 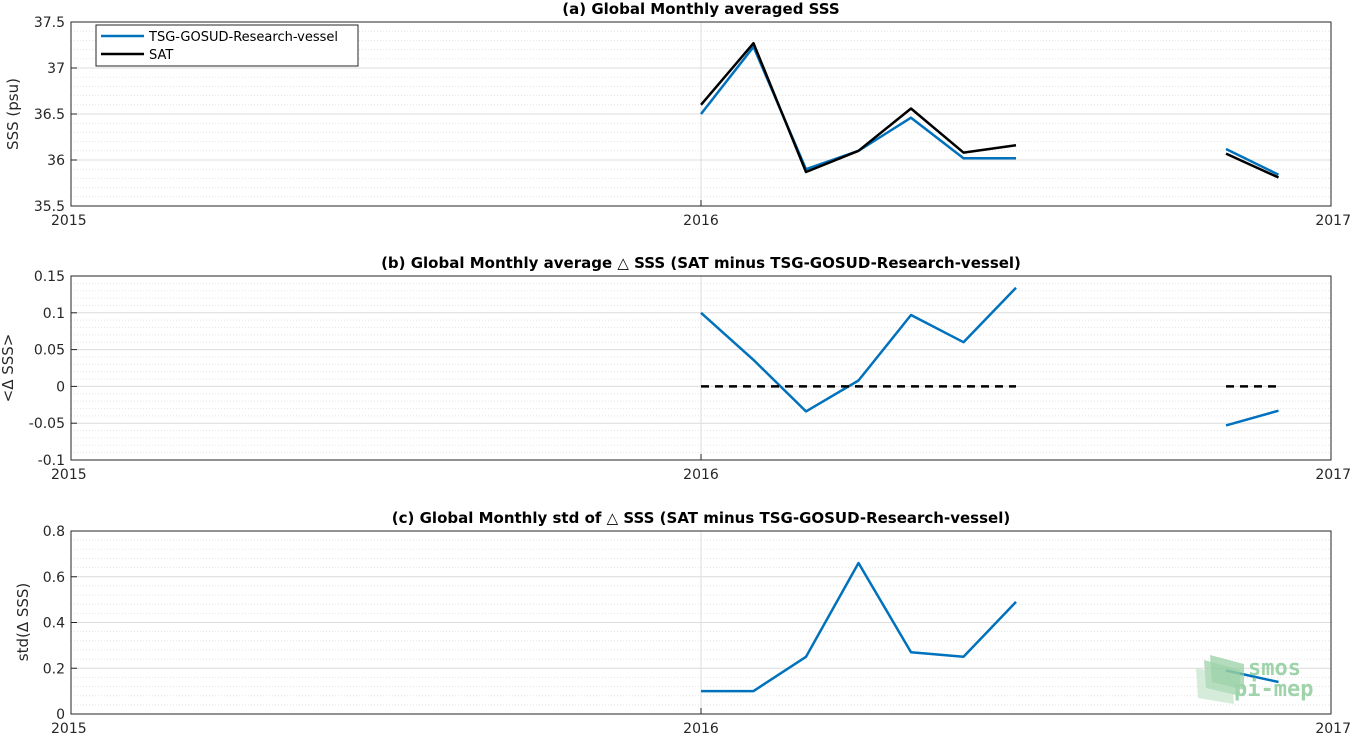 What do you see at coordinates (1333, 728) in the screenshot?
I see `panel-c-x-tick-label: 2017` at bounding box center [1333, 728].